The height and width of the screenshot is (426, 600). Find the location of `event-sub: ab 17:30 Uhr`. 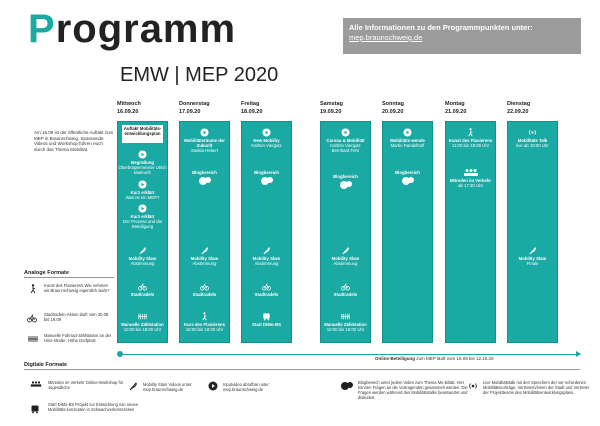

event-sub: ab 17:30 Uhr is located at coordinates (470, 186).